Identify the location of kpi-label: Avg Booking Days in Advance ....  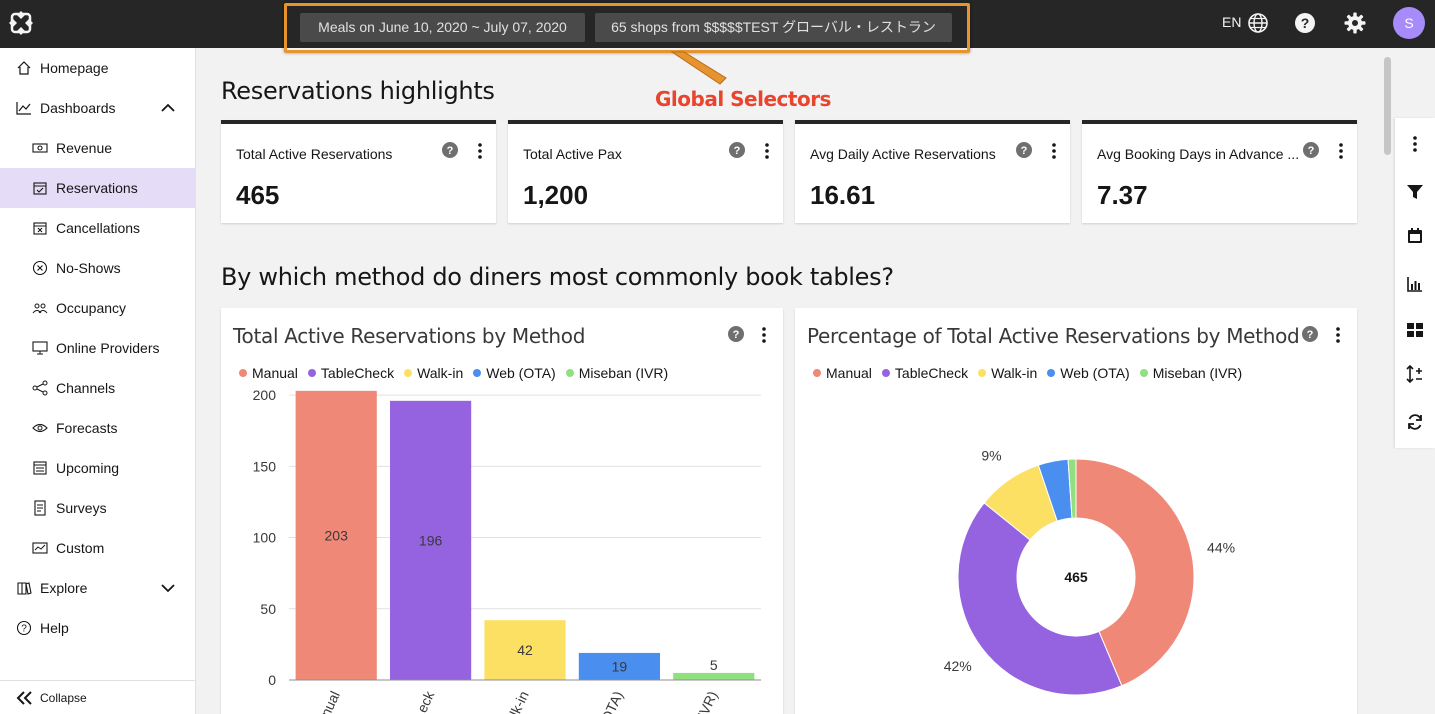
(1198, 154).